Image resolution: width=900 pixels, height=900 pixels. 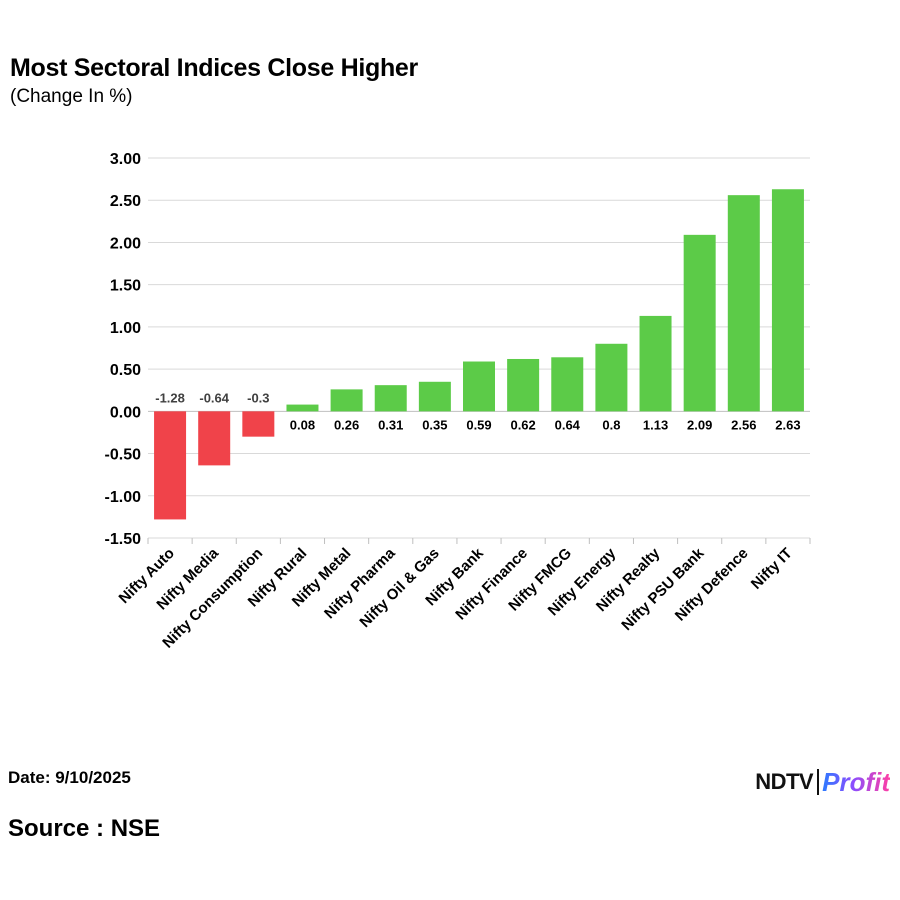 I want to click on chart-title: Most Sectoral Indices Close Higher, so click(x=214, y=68).